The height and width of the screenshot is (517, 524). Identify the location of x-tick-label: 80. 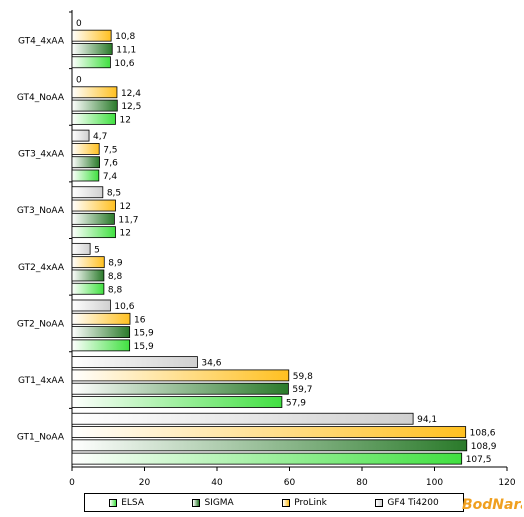
(362, 483).